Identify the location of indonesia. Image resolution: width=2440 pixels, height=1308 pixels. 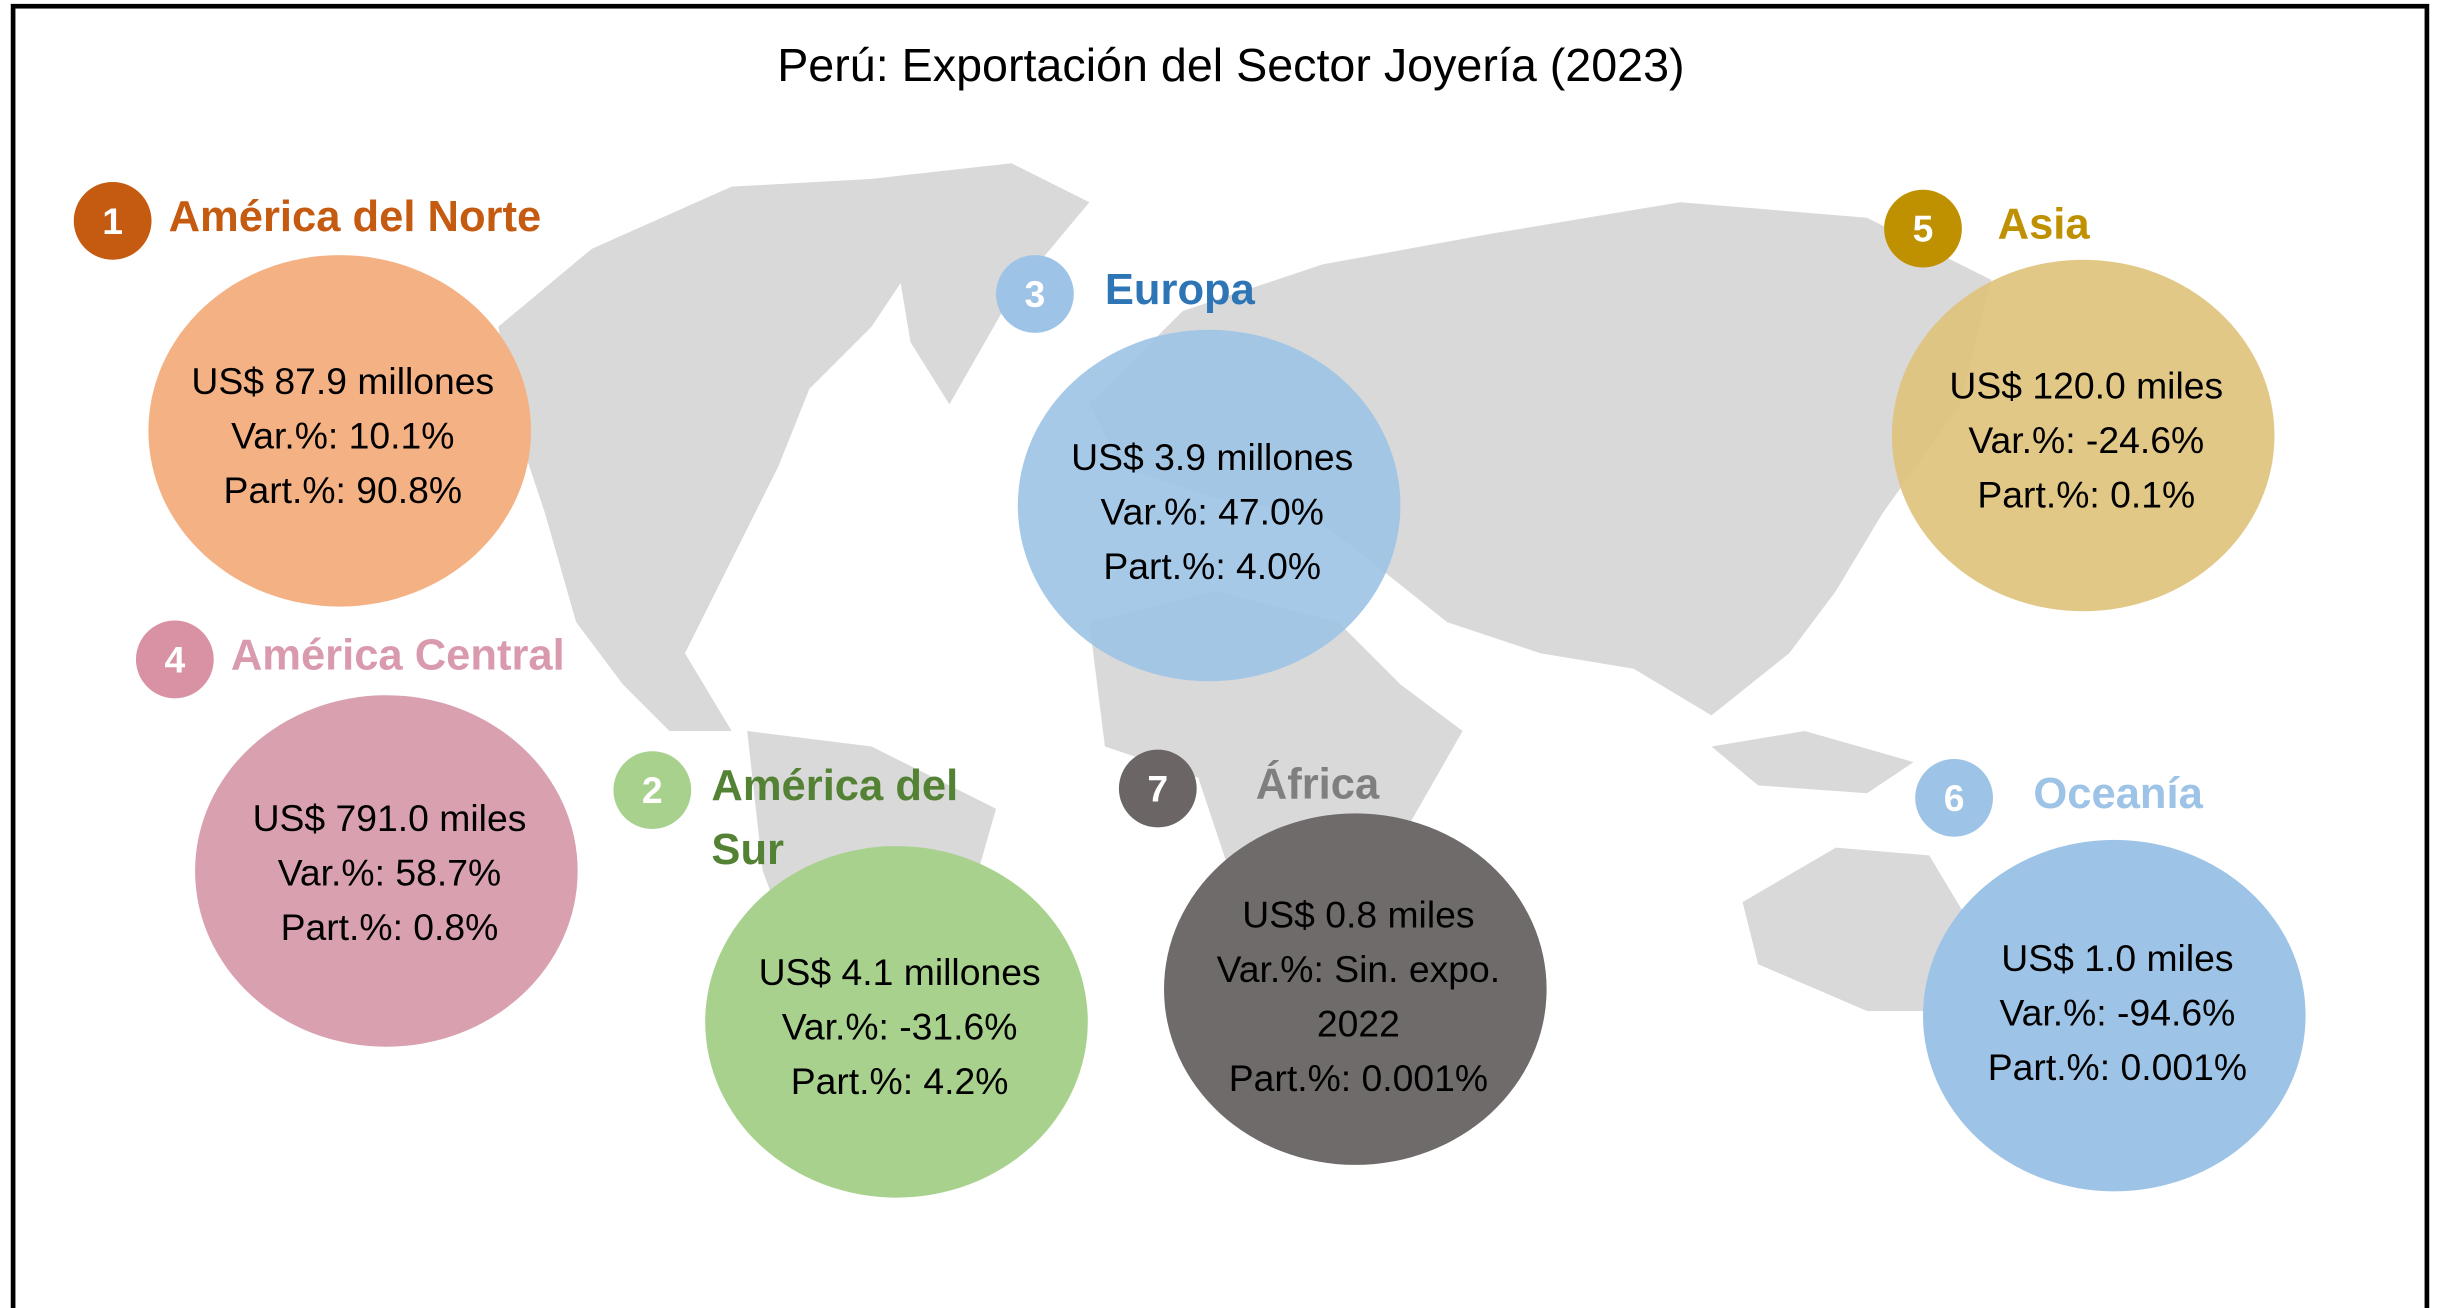
(1812, 762).